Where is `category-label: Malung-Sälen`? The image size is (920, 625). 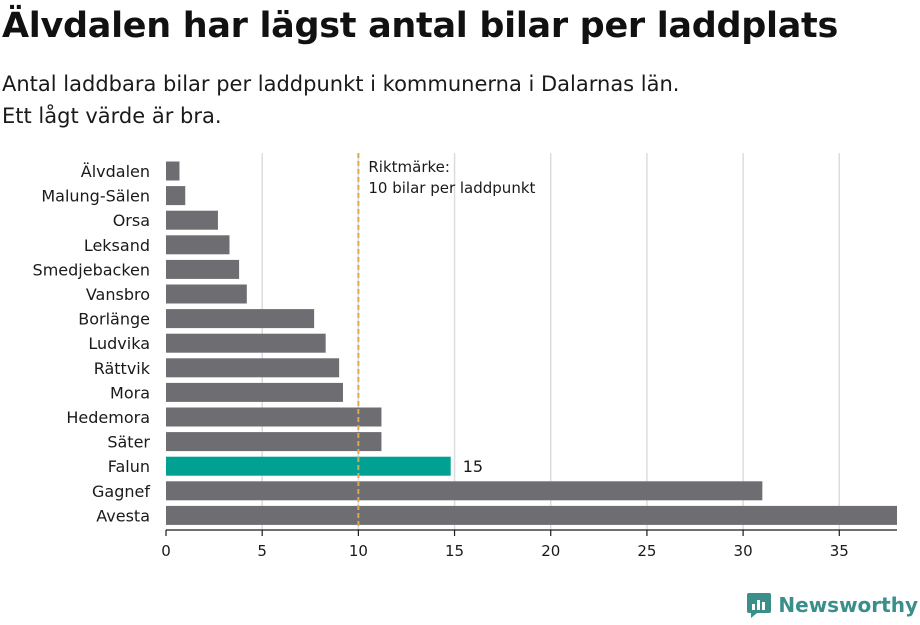
category-label: Malung-Sälen is located at coordinates (95, 196).